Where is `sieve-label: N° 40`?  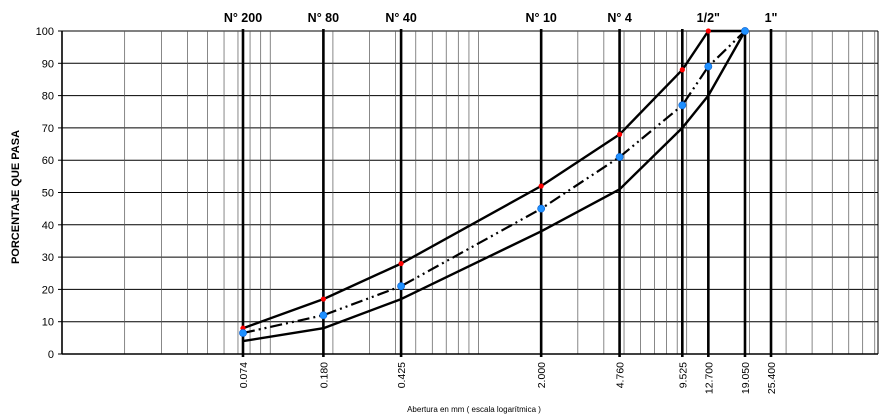
sieve-label: N° 40 is located at coordinates (400, 18).